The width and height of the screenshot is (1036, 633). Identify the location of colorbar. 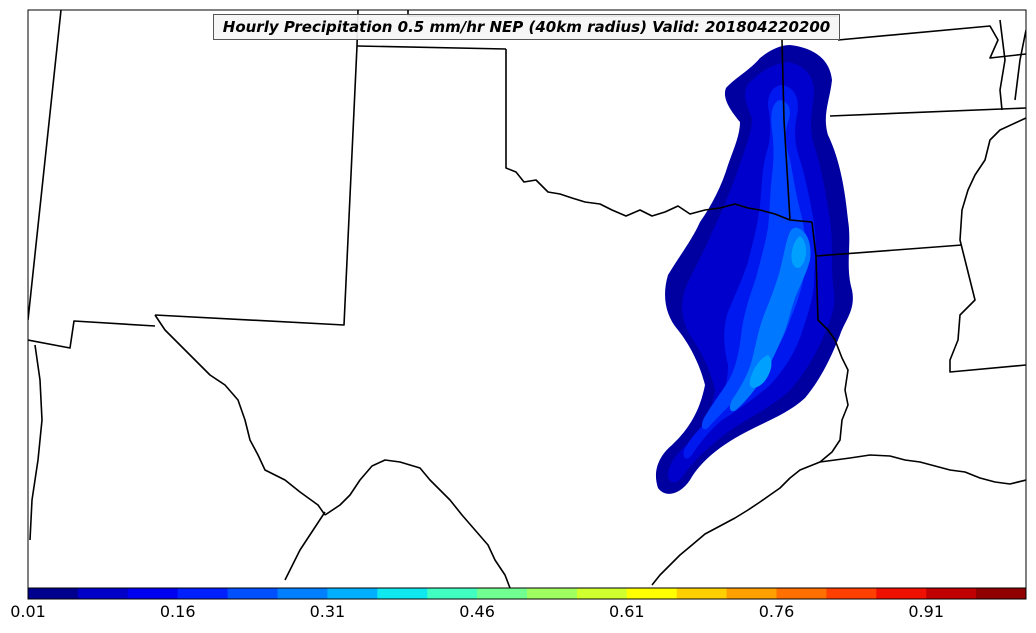
(527, 593).